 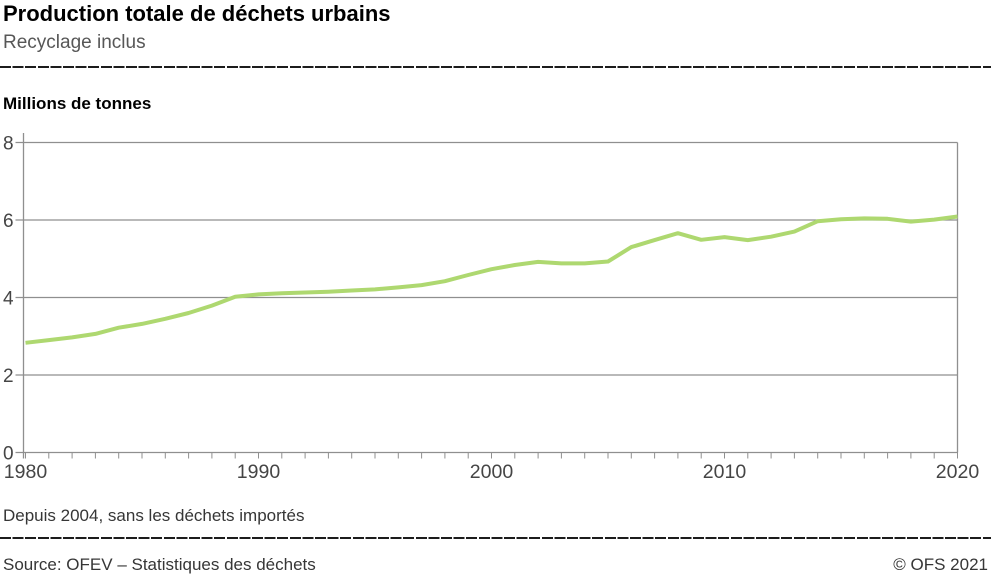 I want to click on y-tick-label: 2, so click(x=8, y=376).